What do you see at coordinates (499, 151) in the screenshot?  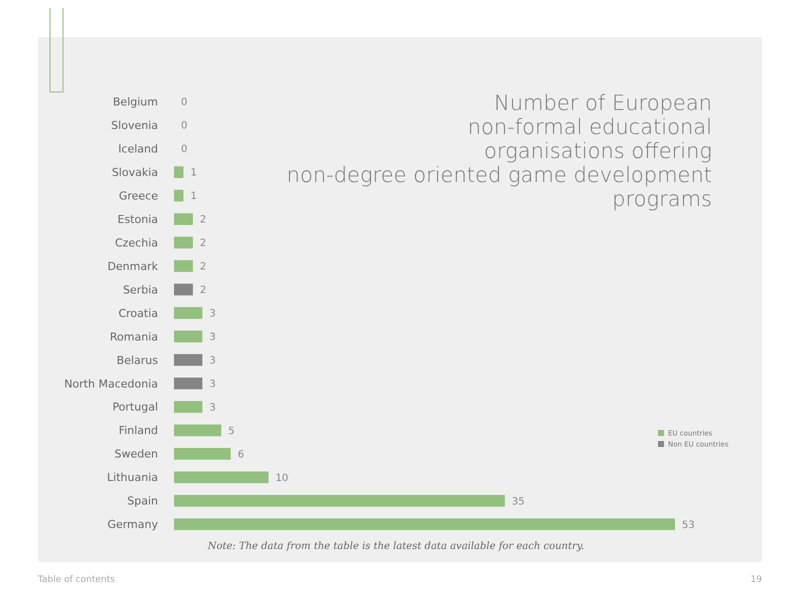 I see `text: Number of European non-formal educational organisations offering non-degree oriented game development programs` at bounding box center [499, 151].